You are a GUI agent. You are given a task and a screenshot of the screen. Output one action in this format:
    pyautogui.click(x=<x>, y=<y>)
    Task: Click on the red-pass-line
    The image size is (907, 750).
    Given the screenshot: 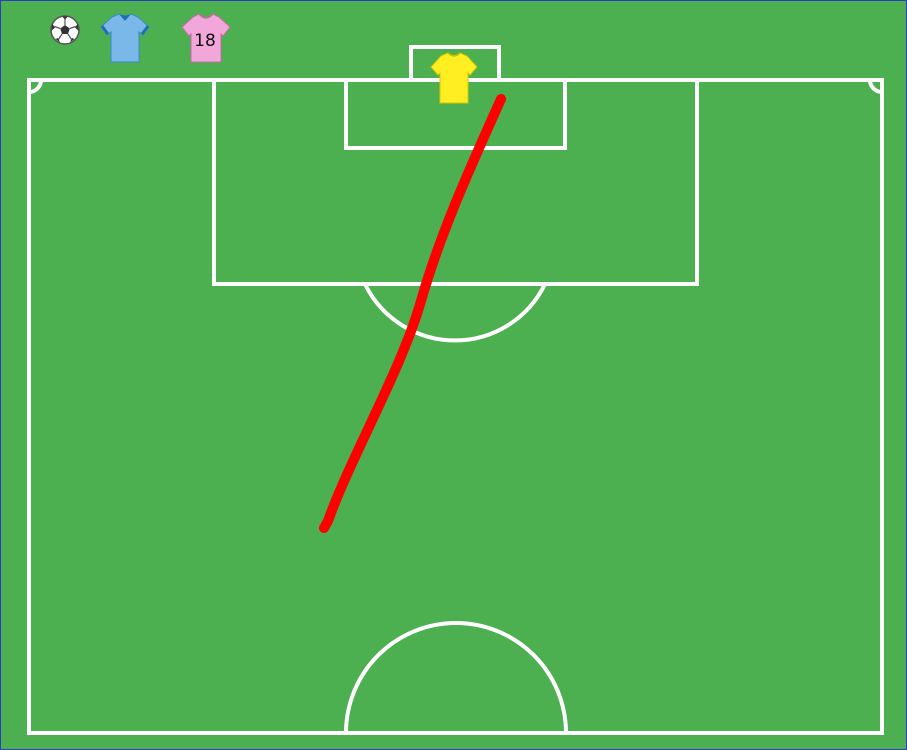 What is the action you would take?
    pyautogui.click(x=412, y=313)
    